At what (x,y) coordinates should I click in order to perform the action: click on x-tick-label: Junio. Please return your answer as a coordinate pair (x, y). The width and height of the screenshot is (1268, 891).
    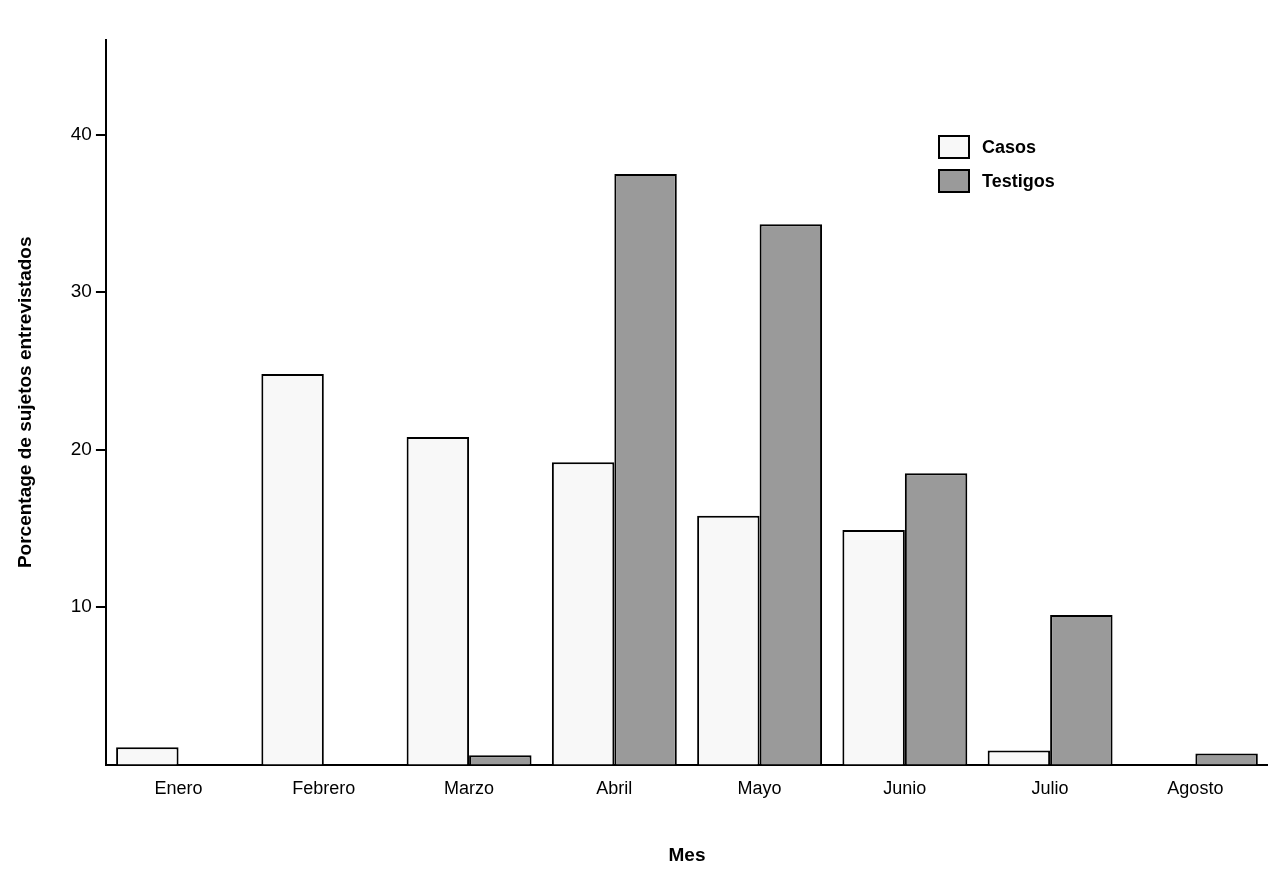
    Looking at the image, I should click on (905, 788).